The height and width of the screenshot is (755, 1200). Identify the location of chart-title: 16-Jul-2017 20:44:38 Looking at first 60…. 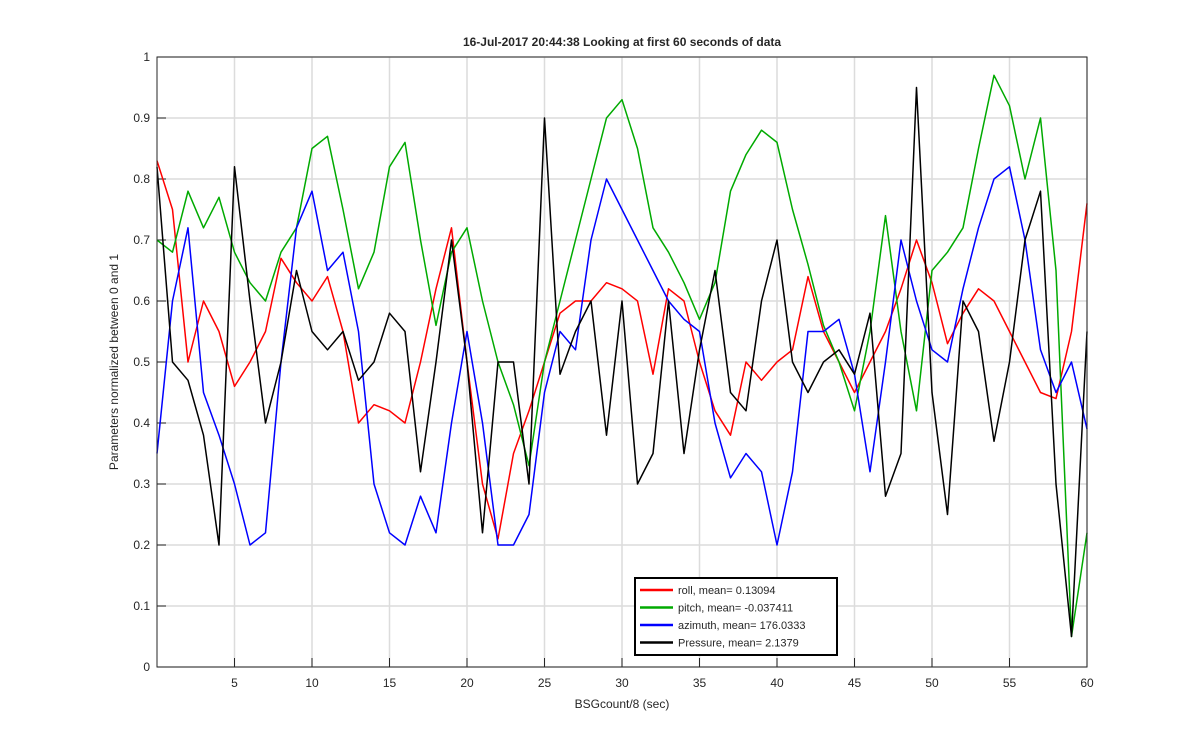
(622, 42).